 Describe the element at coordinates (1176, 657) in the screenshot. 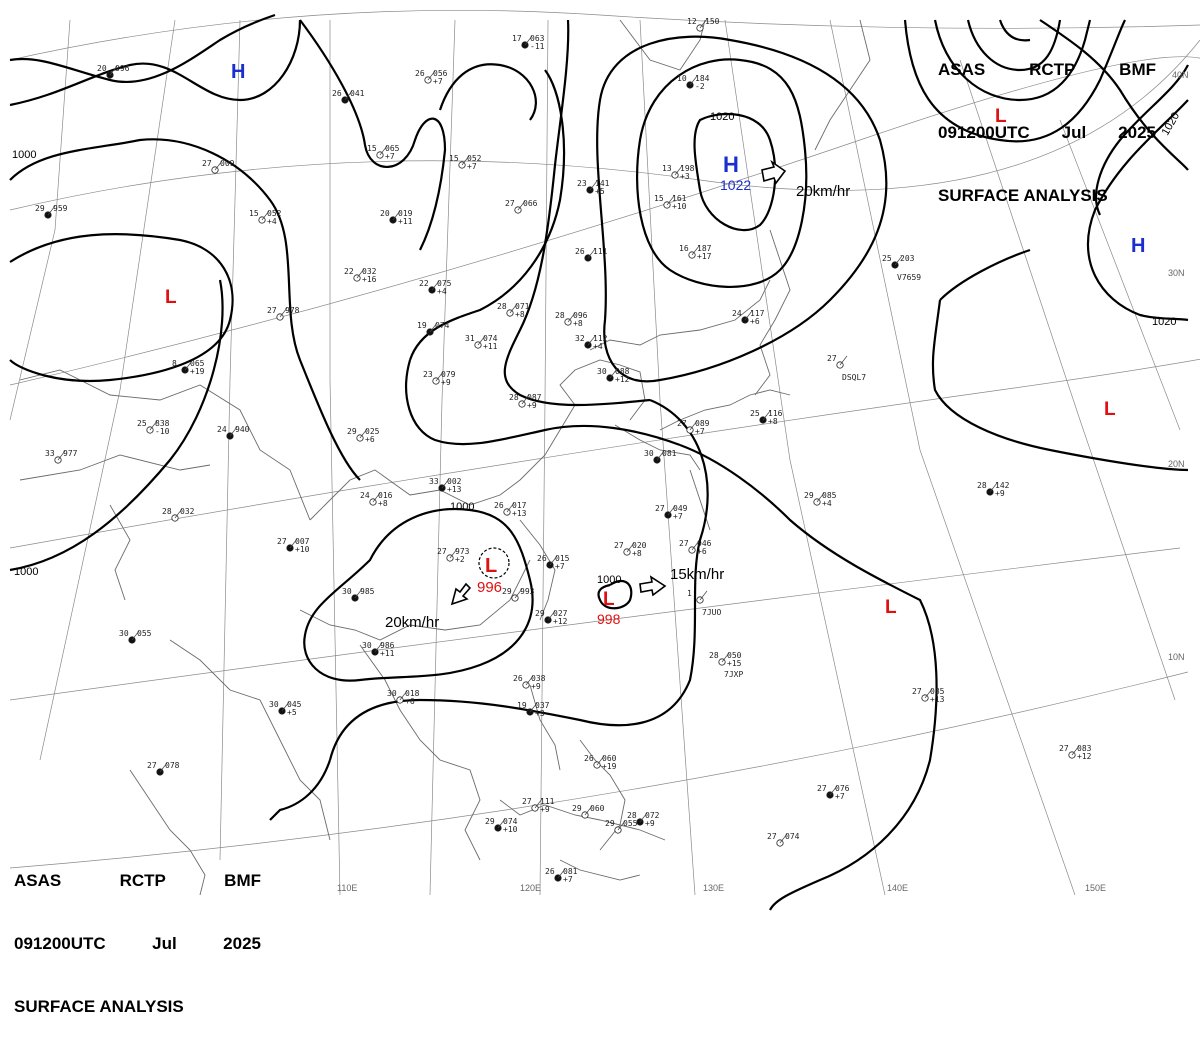

I see `latitude-label: 10N` at that location.